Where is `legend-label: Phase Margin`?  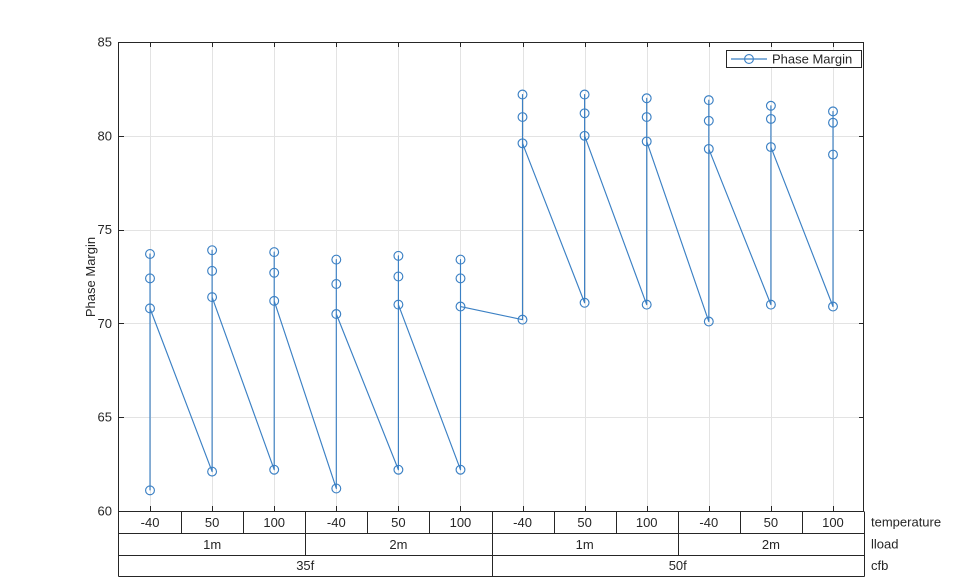
legend-label: Phase Margin is located at coordinates (812, 59).